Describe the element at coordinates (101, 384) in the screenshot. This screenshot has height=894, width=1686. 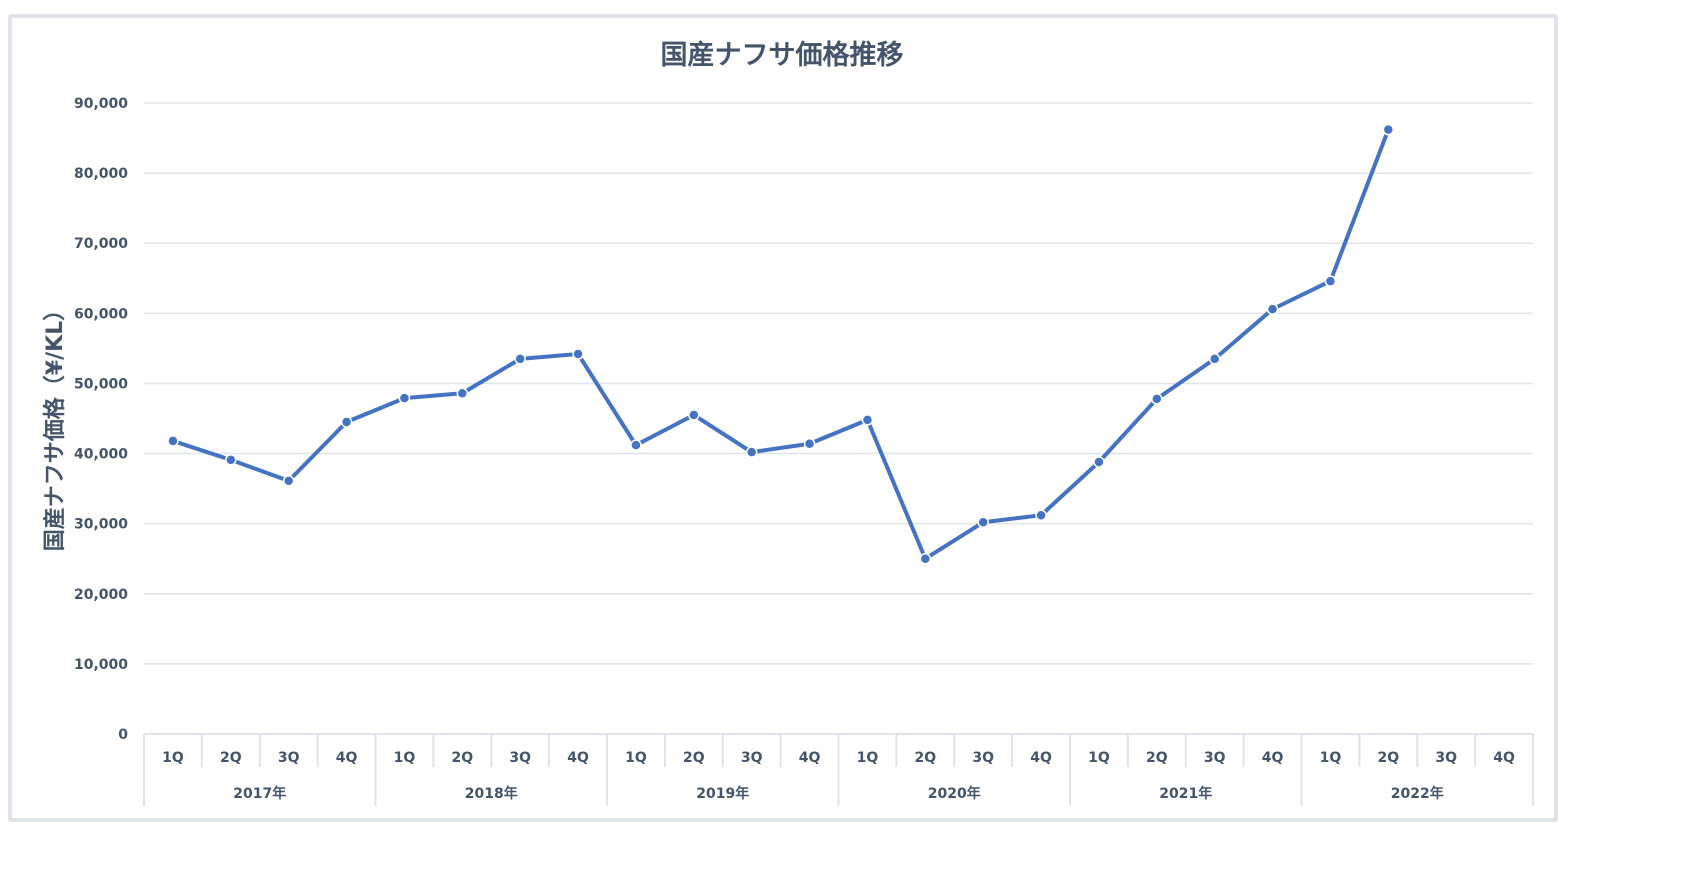
I see `y-tick-label: 50,000` at that location.